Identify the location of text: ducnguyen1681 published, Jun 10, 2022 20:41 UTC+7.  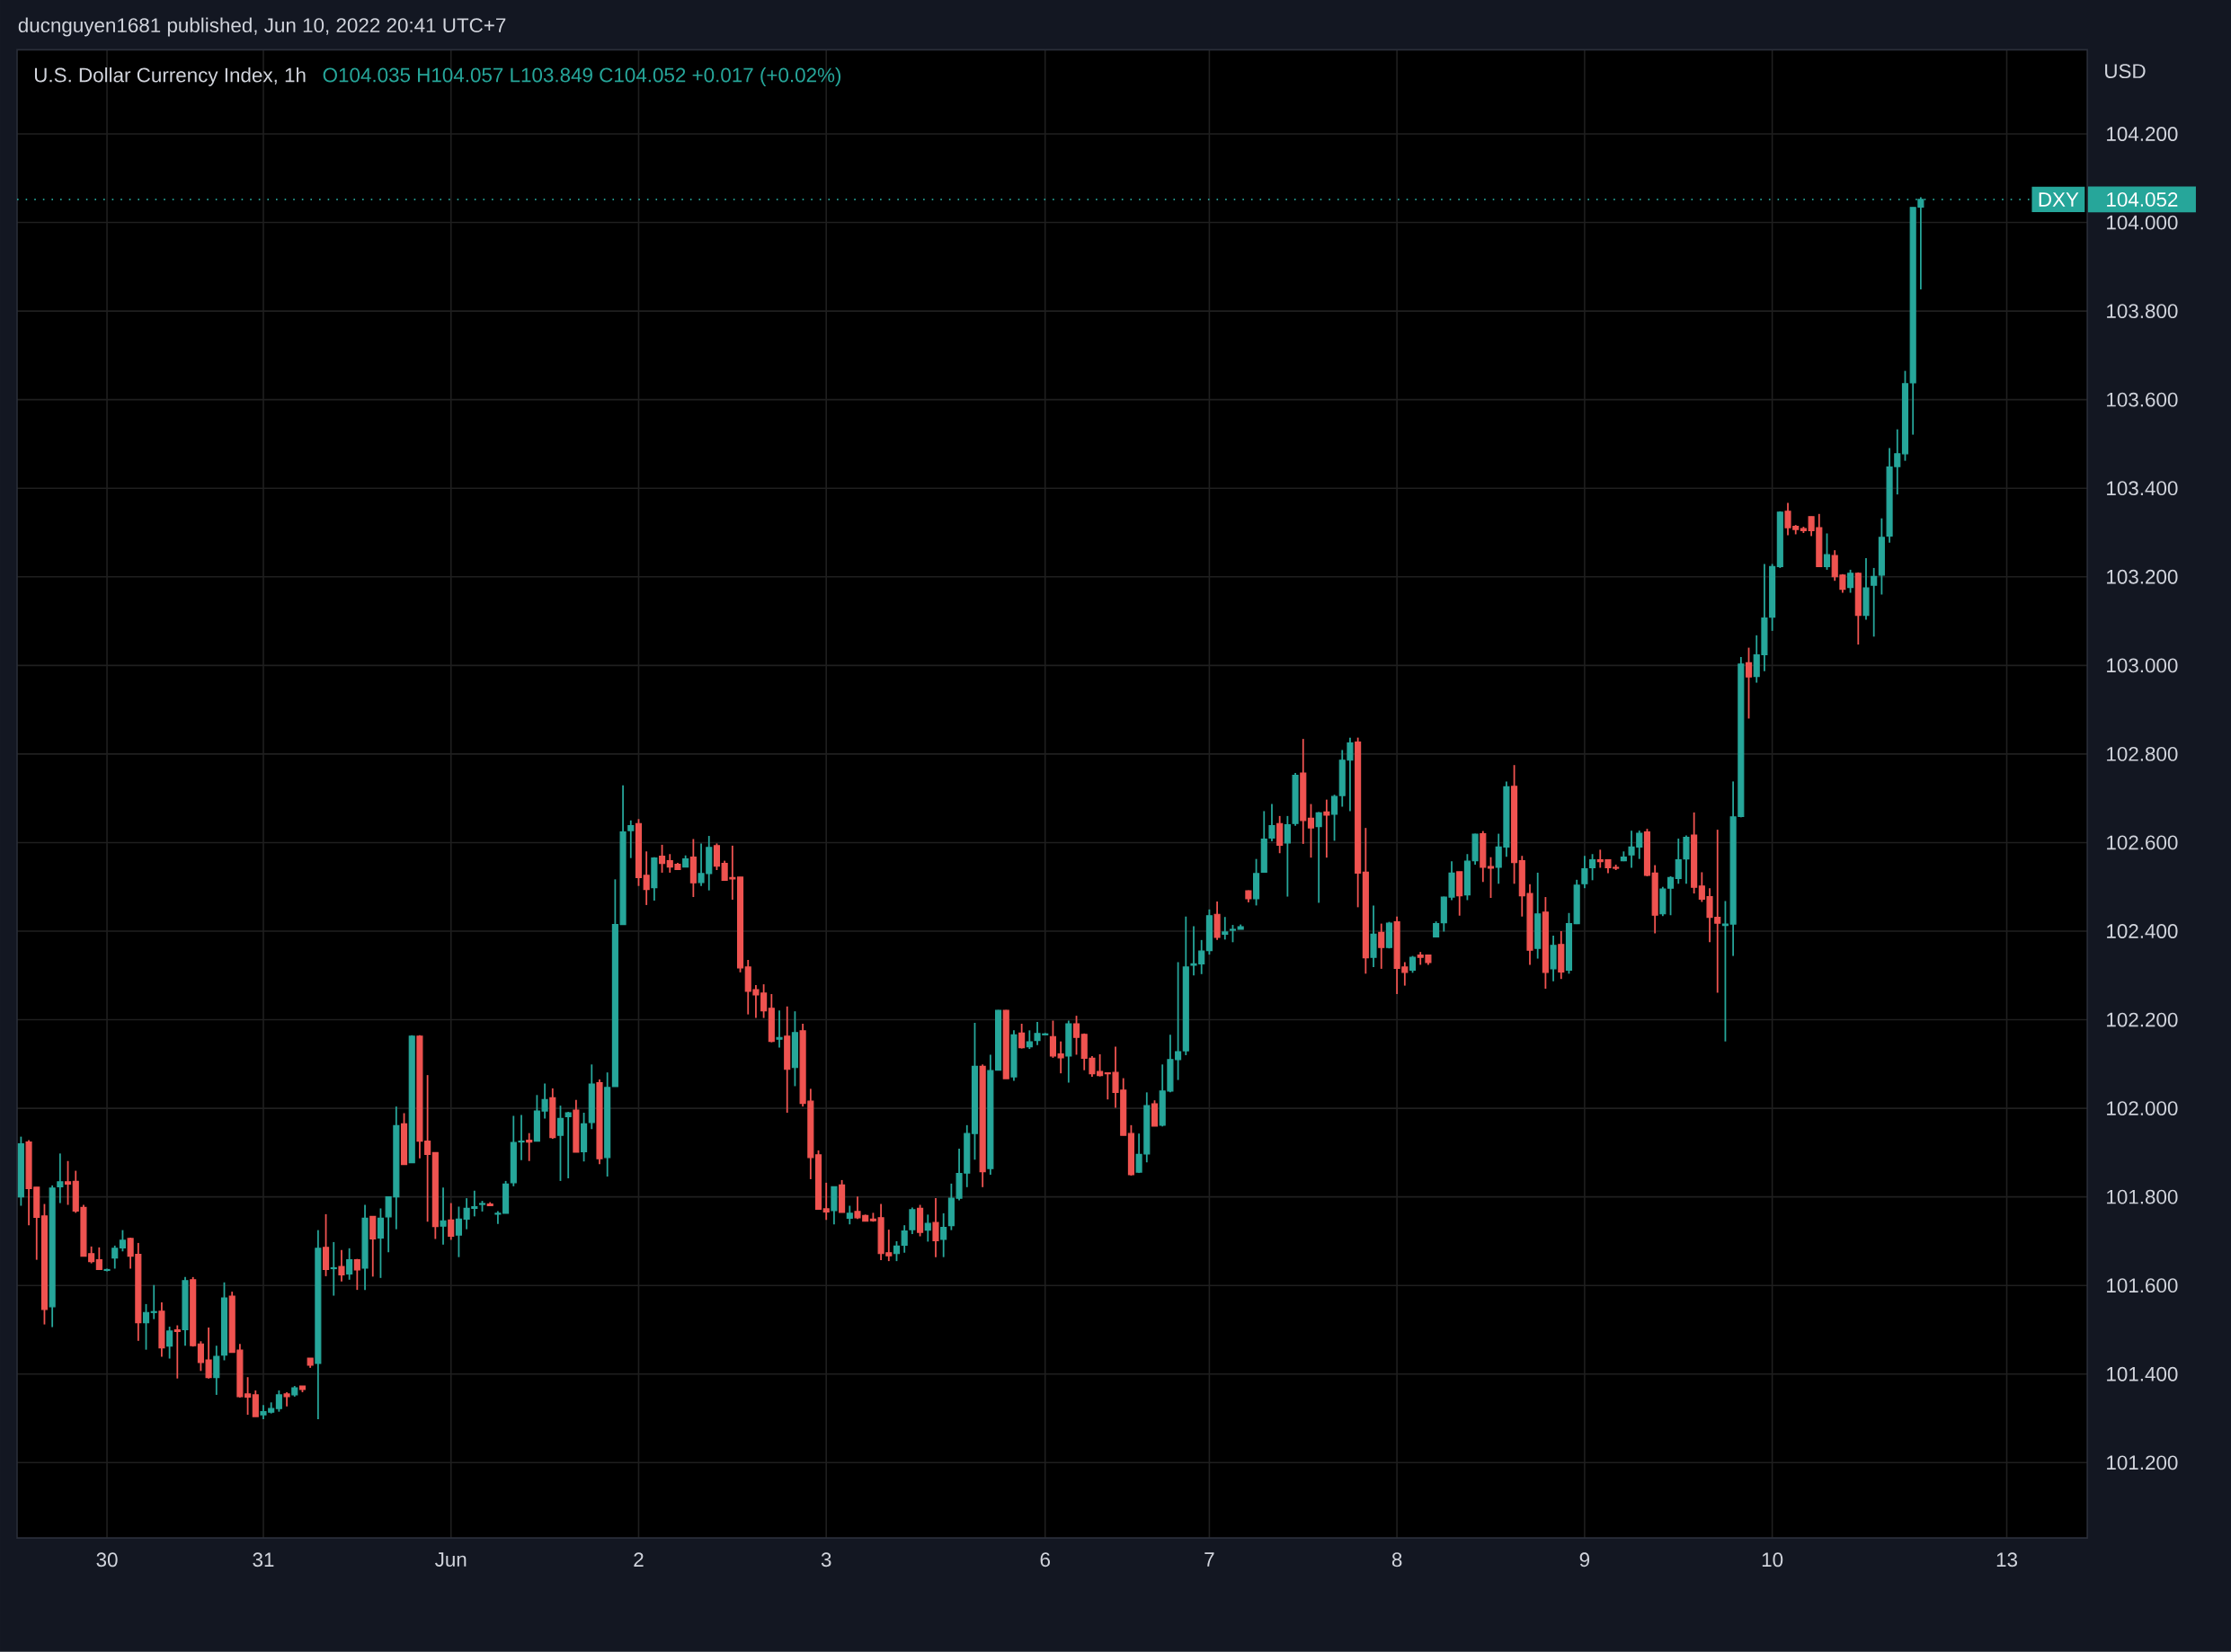
(262, 27).